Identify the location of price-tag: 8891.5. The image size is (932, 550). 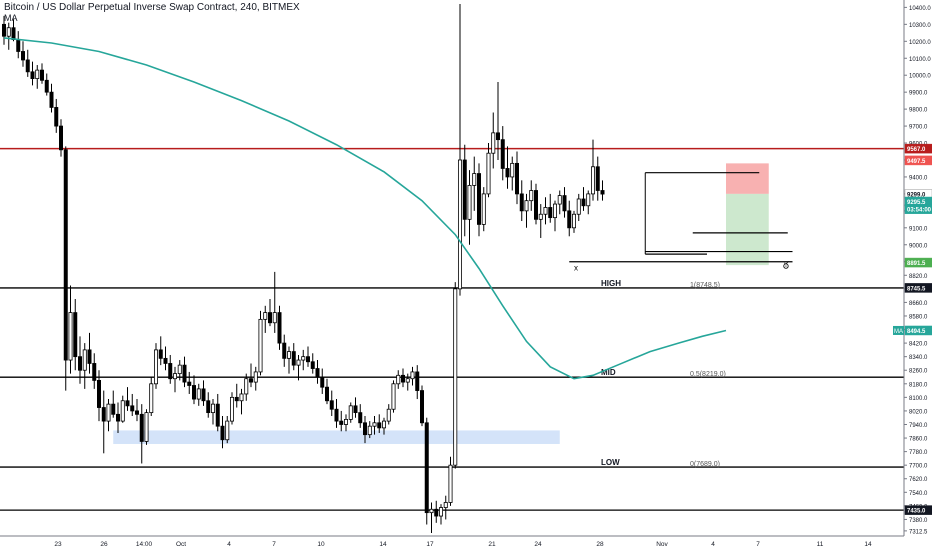
(916, 264).